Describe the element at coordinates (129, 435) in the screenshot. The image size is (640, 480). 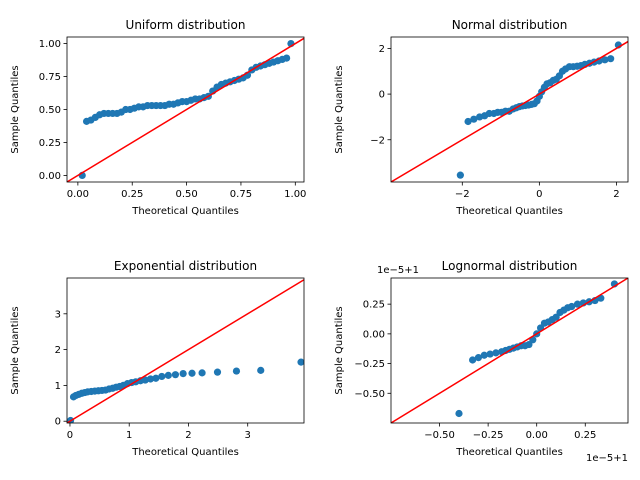
I see `x-tick-label: 1` at that location.